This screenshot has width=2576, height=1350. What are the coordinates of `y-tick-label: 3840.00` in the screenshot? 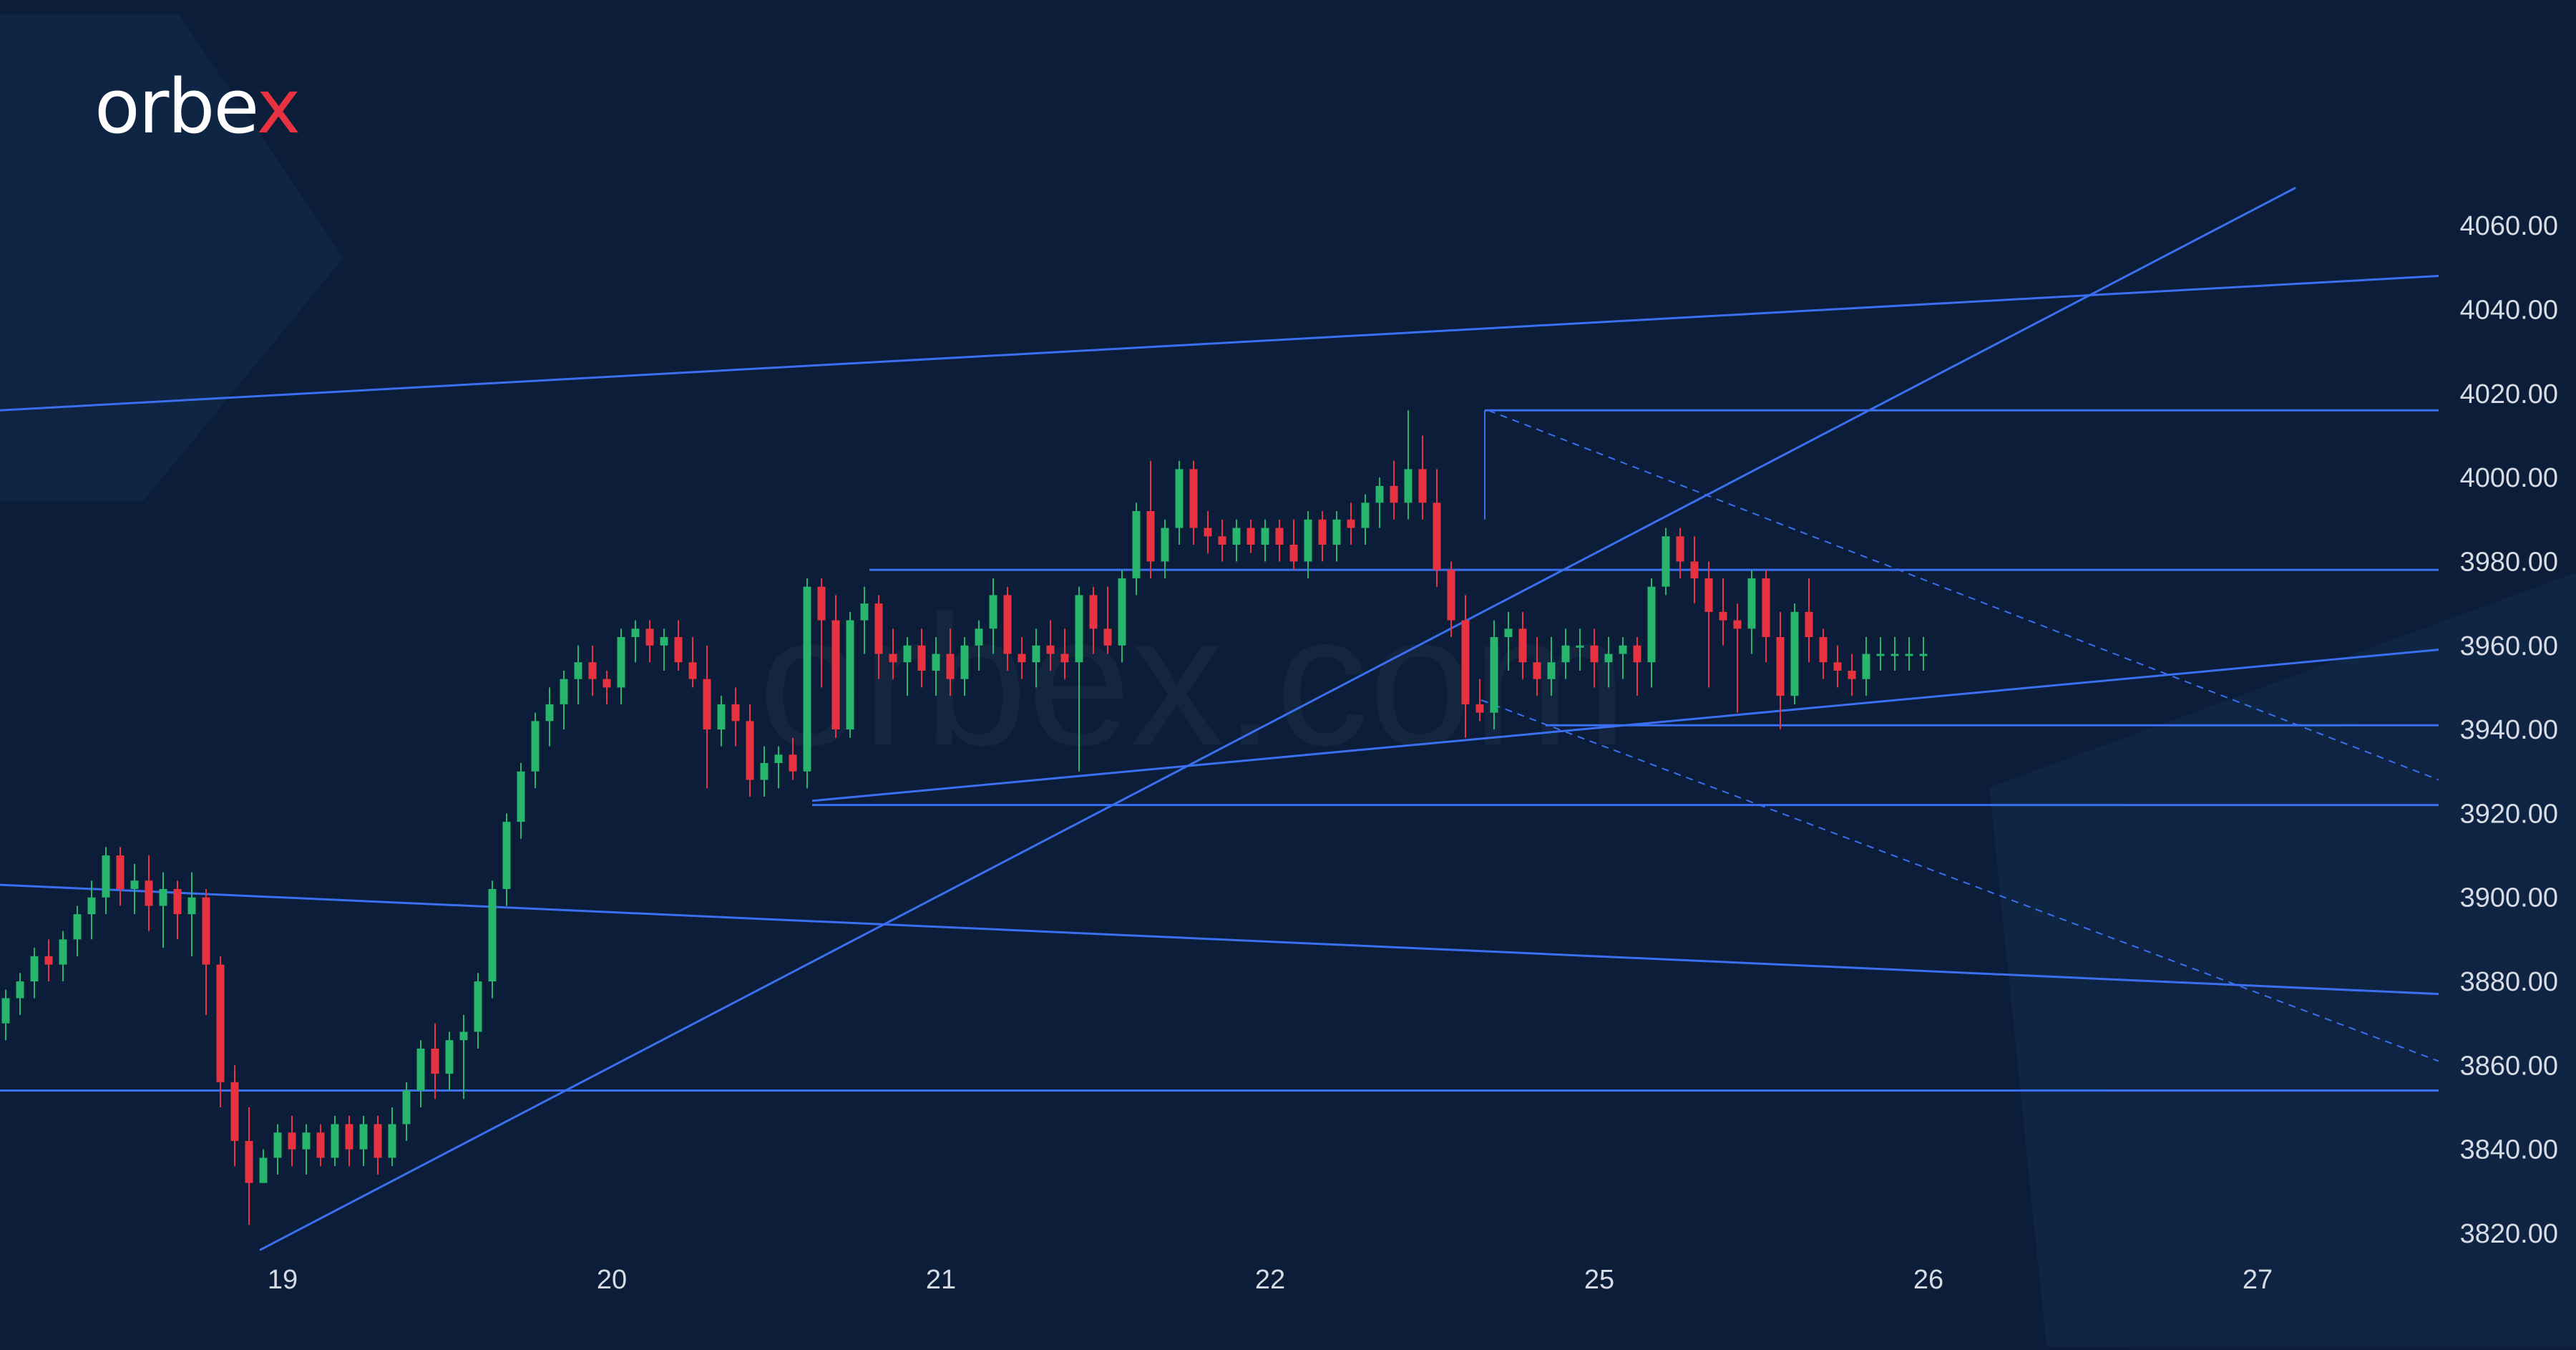 It's located at (2509, 1150).